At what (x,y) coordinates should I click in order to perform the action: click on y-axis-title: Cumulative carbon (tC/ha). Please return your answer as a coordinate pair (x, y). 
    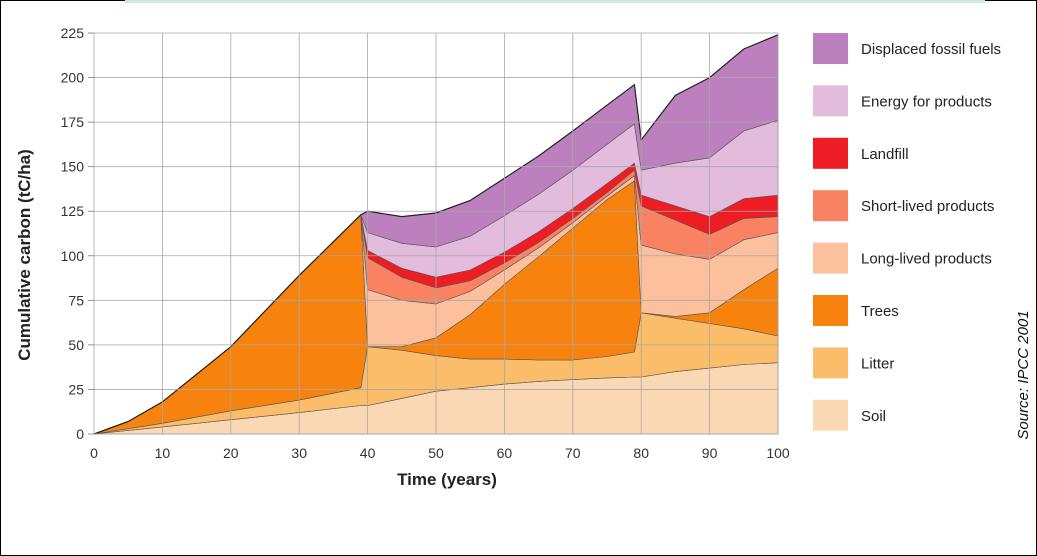
    Looking at the image, I should click on (24, 255).